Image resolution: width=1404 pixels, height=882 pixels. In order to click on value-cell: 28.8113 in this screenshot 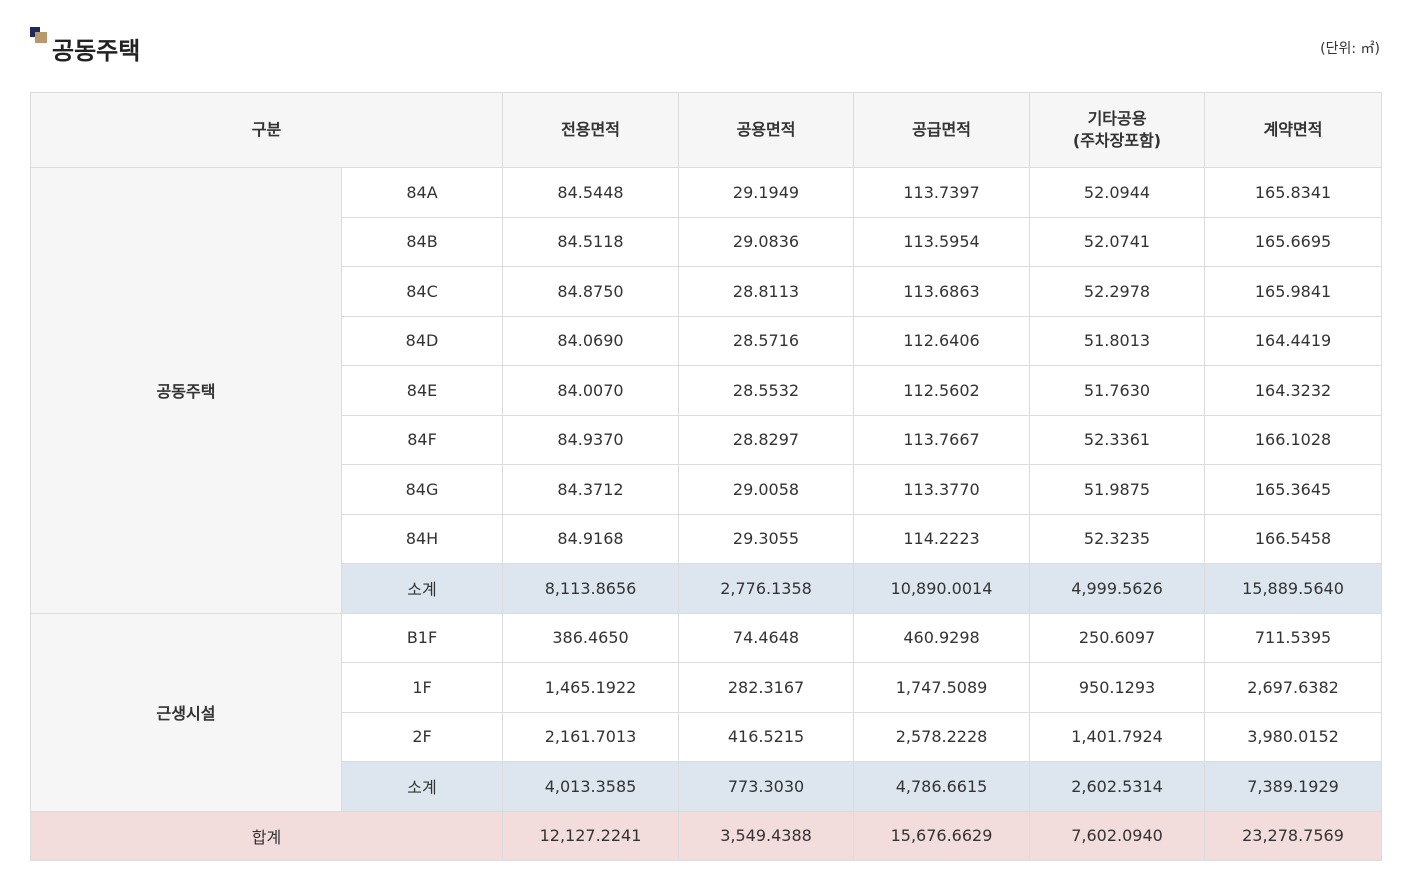, I will do `click(766, 291)`.